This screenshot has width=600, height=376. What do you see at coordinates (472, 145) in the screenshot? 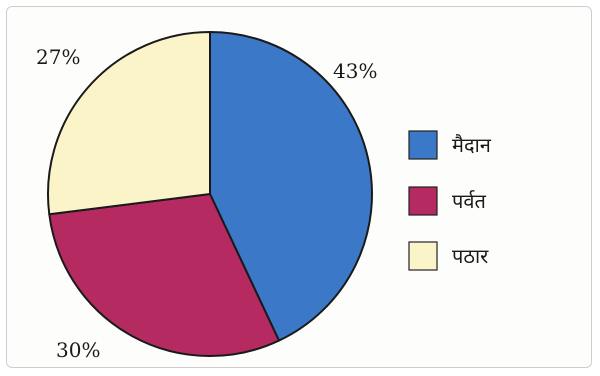
I see `legend-label-plain: मैदान` at bounding box center [472, 145].